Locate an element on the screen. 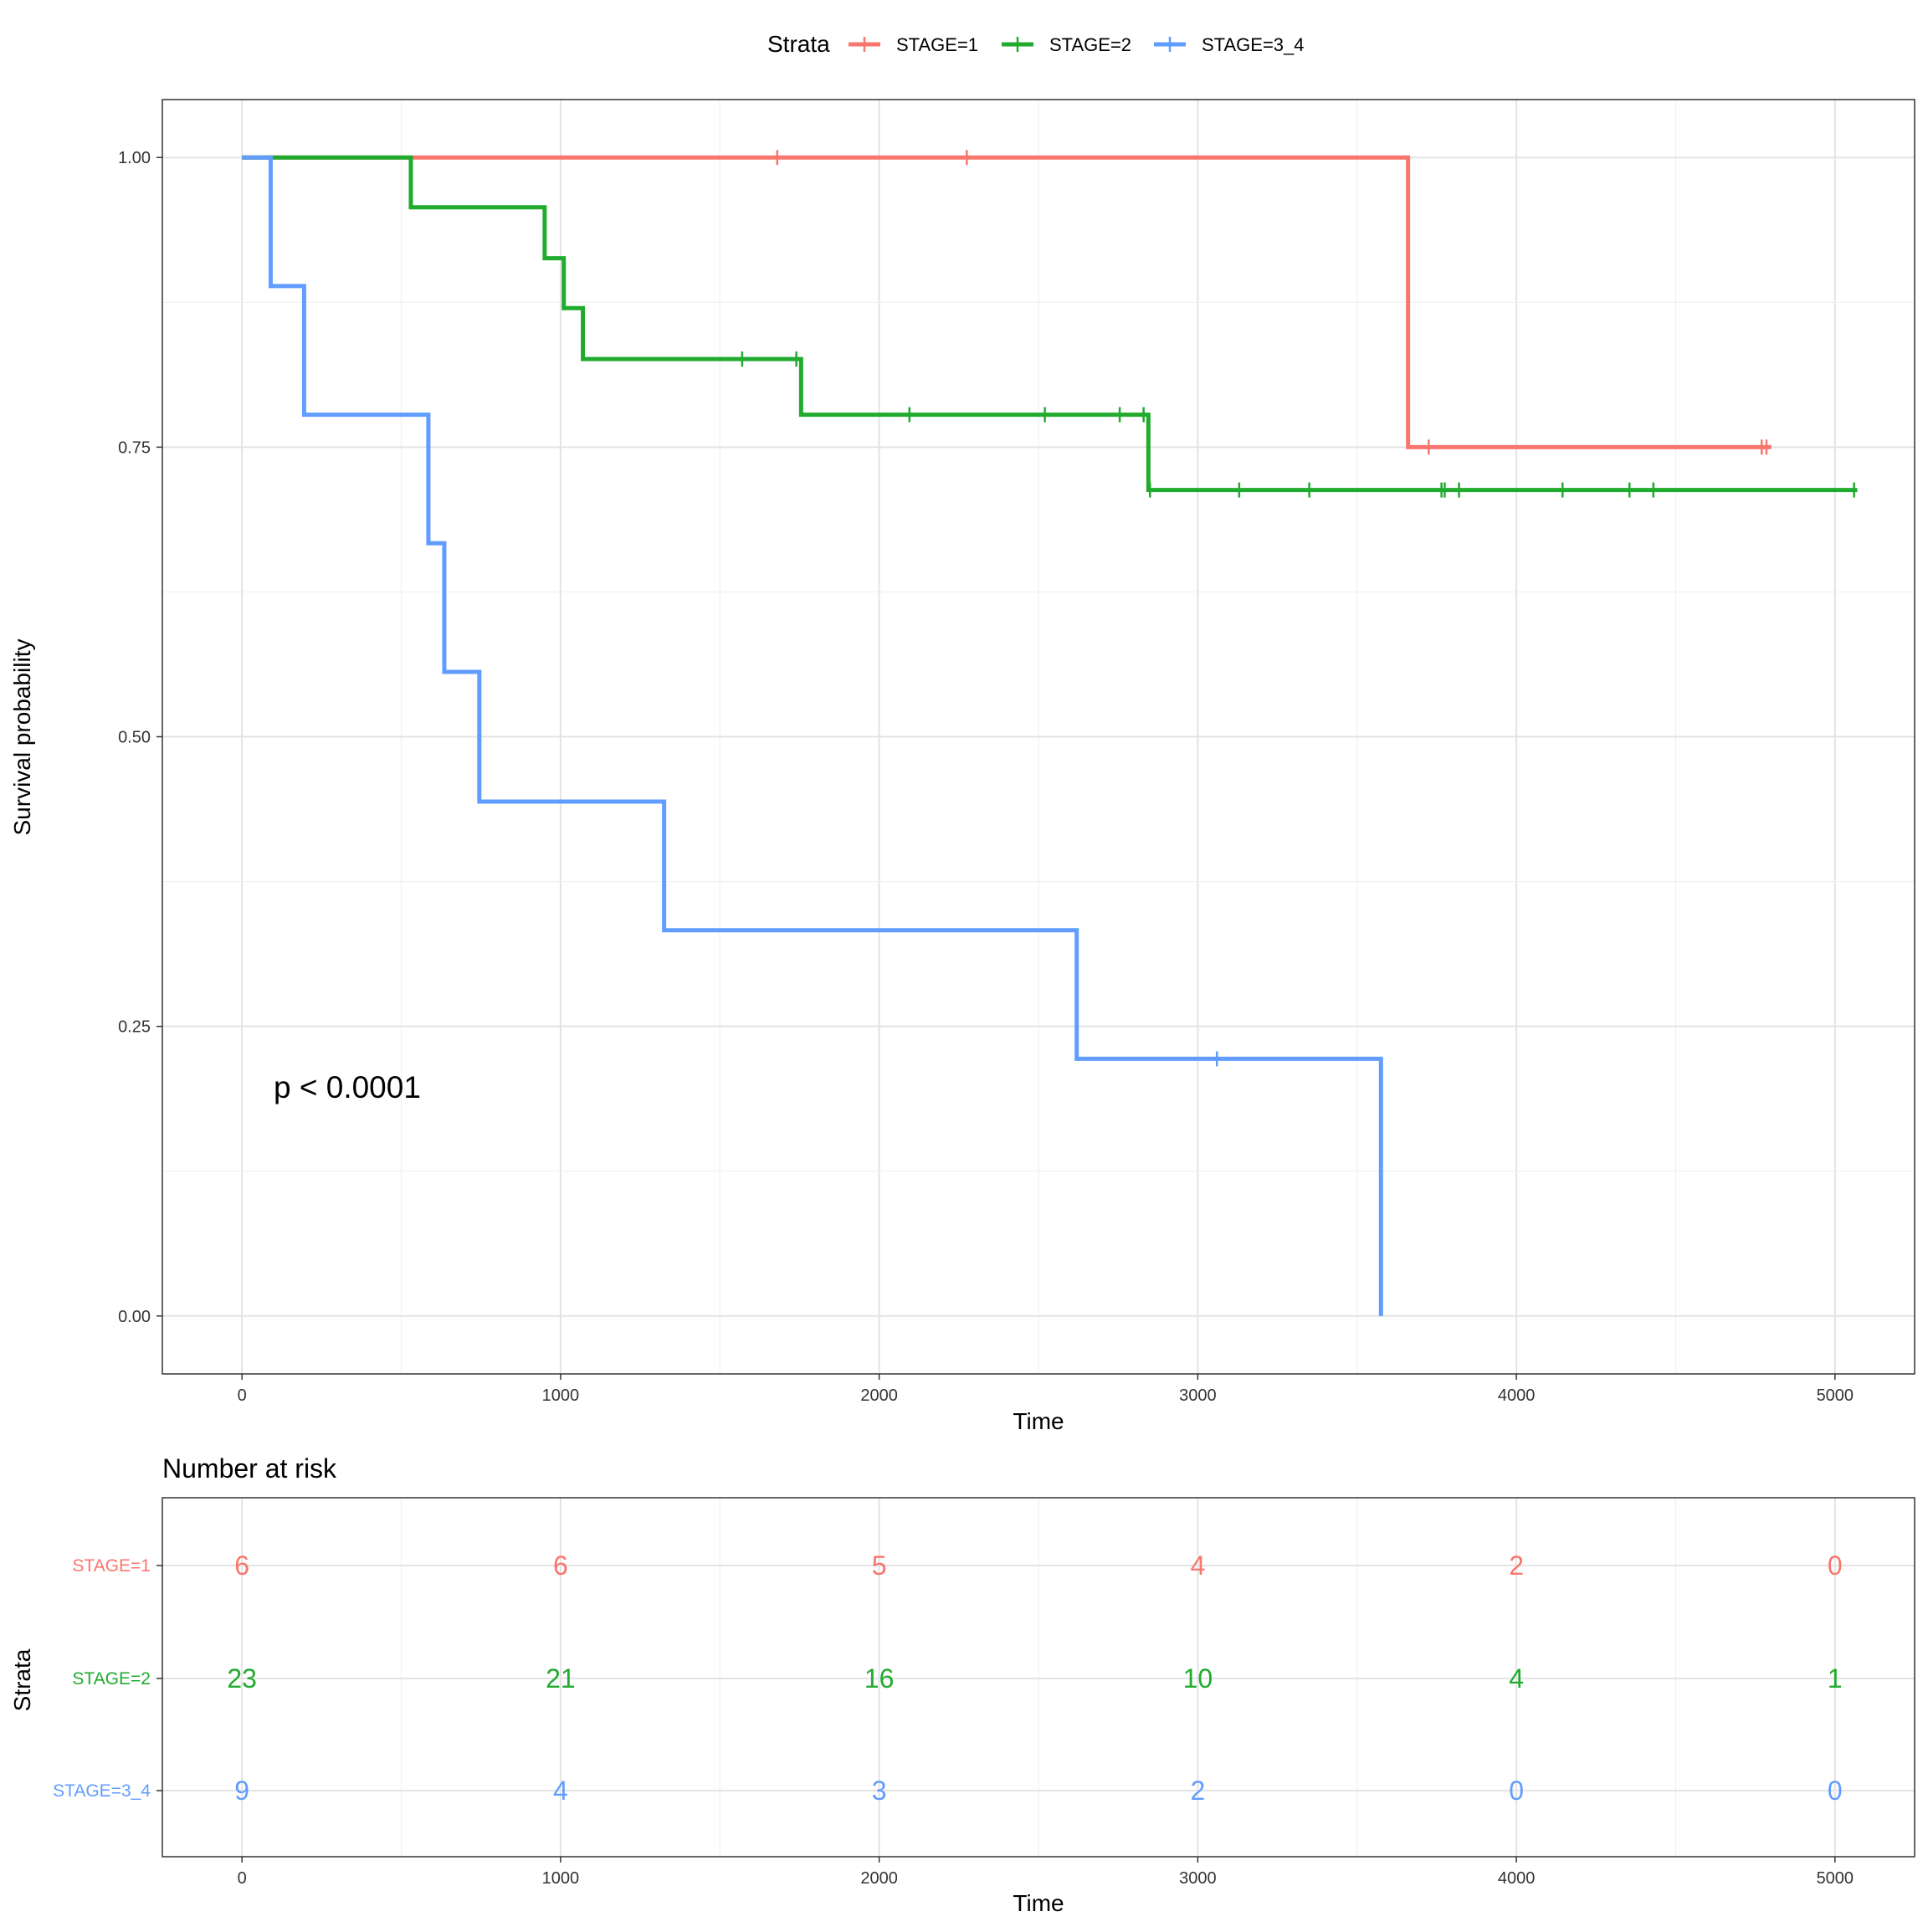 The image size is (1928, 1932). risk-y-axis-title: Strata is located at coordinates (22, 1679).